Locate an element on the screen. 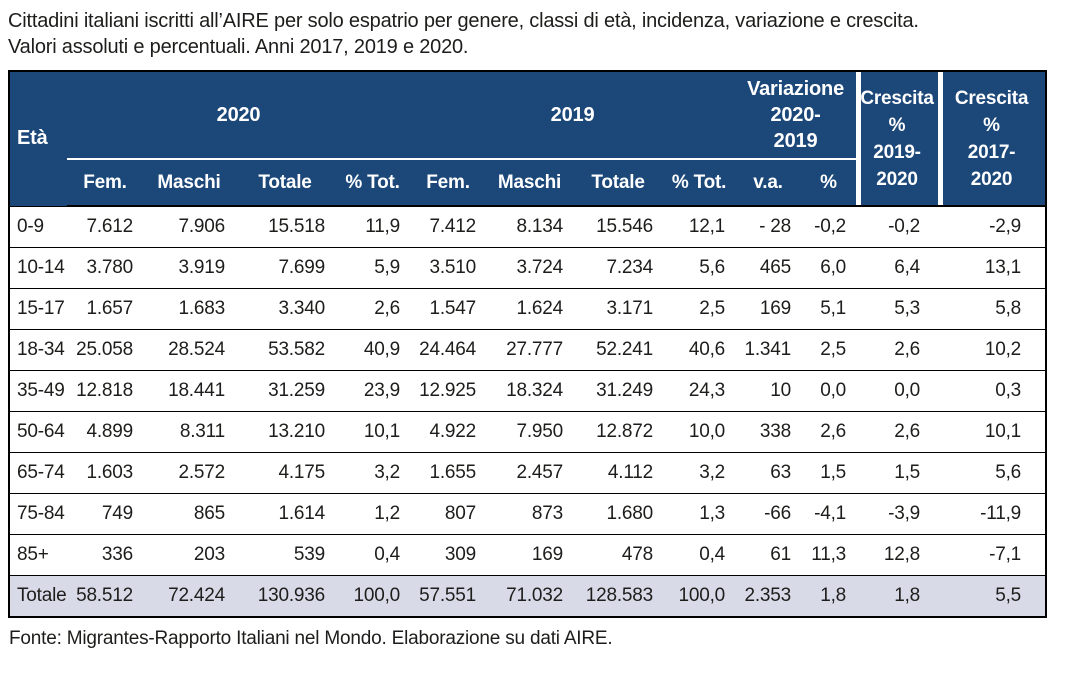  table-cell: 865 is located at coordinates (189, 514).